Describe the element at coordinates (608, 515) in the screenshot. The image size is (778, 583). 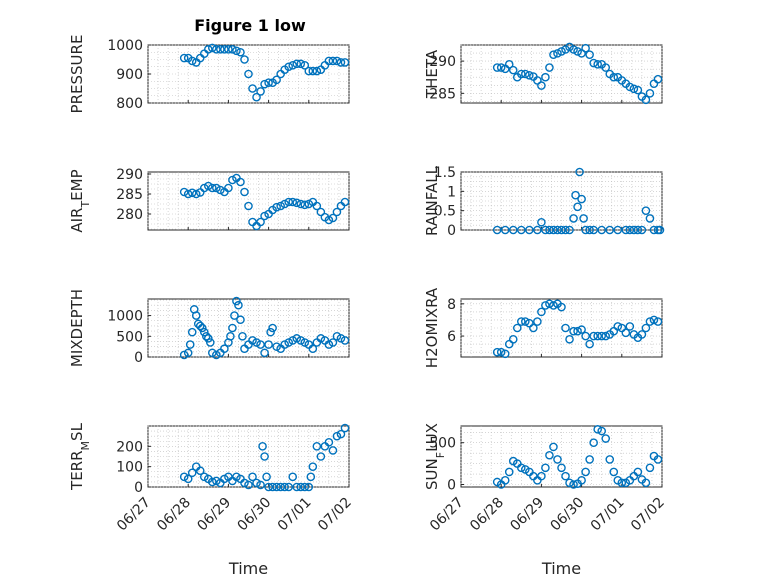
I see `x-tick-label: 07/01` at that location.